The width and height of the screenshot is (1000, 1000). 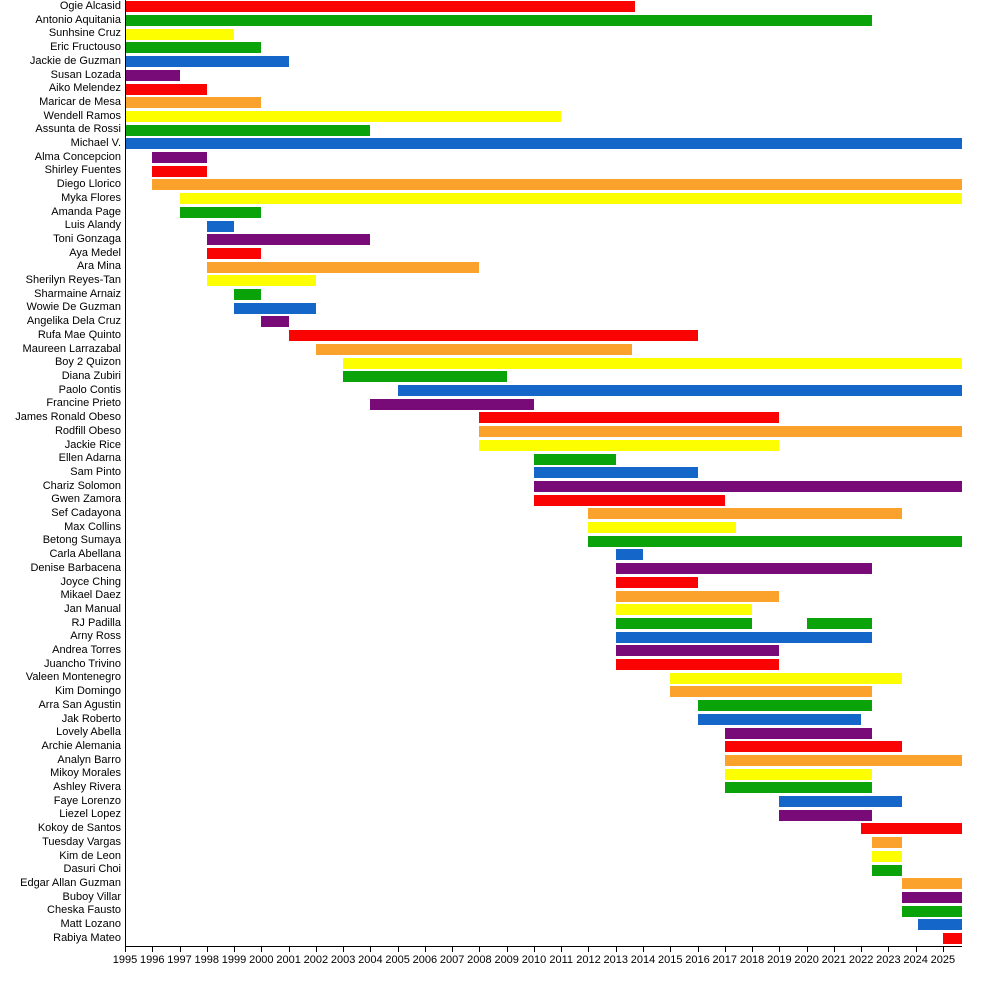 What do you see at coordinates (481, 802) in the screenshot?
I see `timeline-row: Faye Lorenzo` at bounding box center [481, 802].